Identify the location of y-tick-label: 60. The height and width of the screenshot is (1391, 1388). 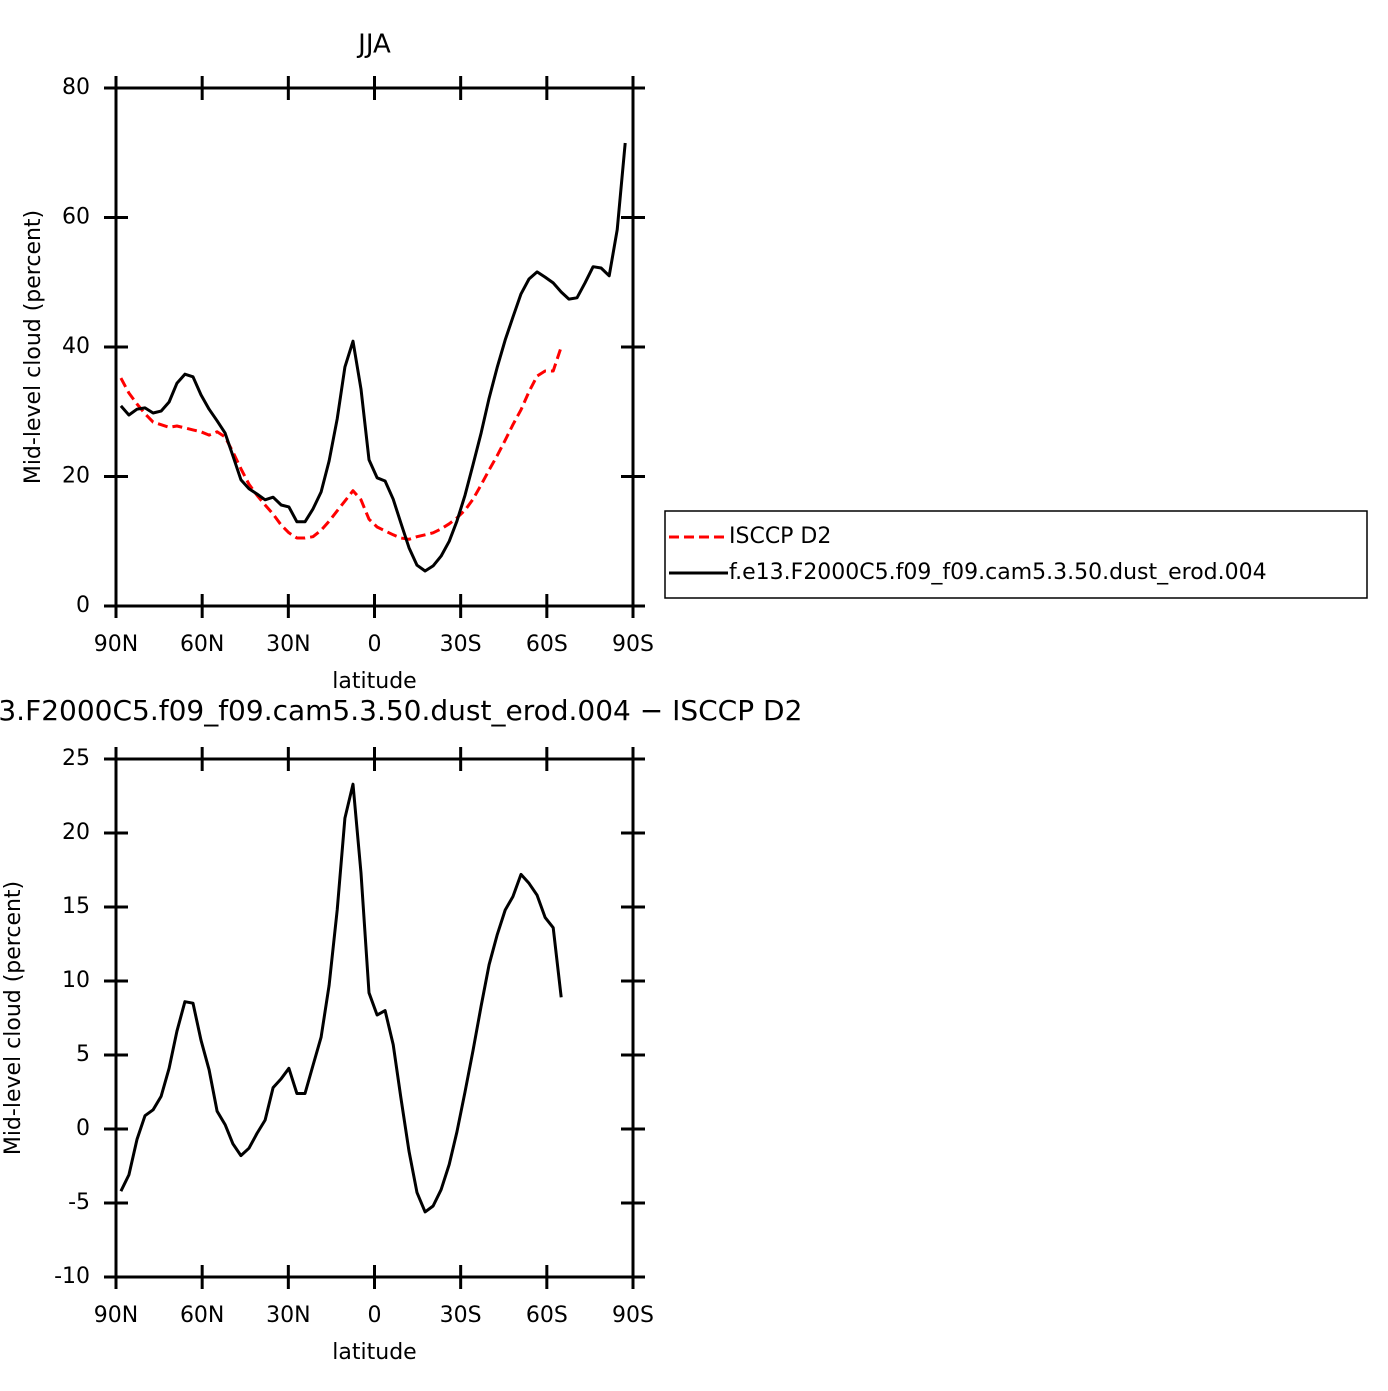
(76, 217).